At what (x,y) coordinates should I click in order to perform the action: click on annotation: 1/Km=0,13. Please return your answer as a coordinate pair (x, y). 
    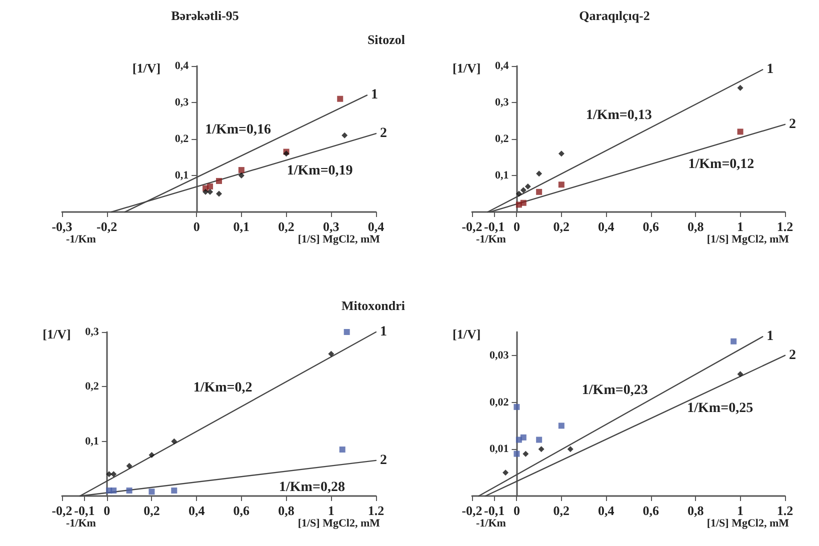
    Looking at the image, I should click on (619, 116).